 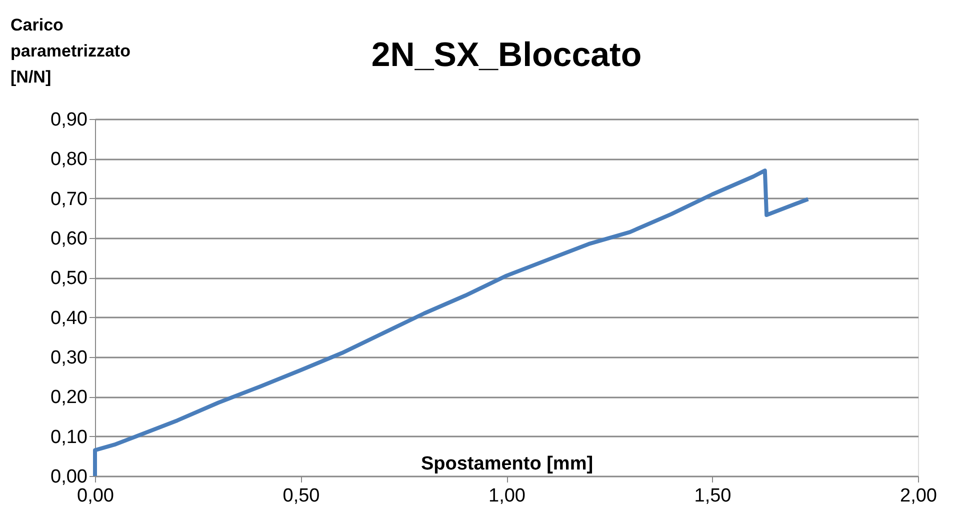 I want to click on y-tick-label: 0,50, so click(x=69, y=279).